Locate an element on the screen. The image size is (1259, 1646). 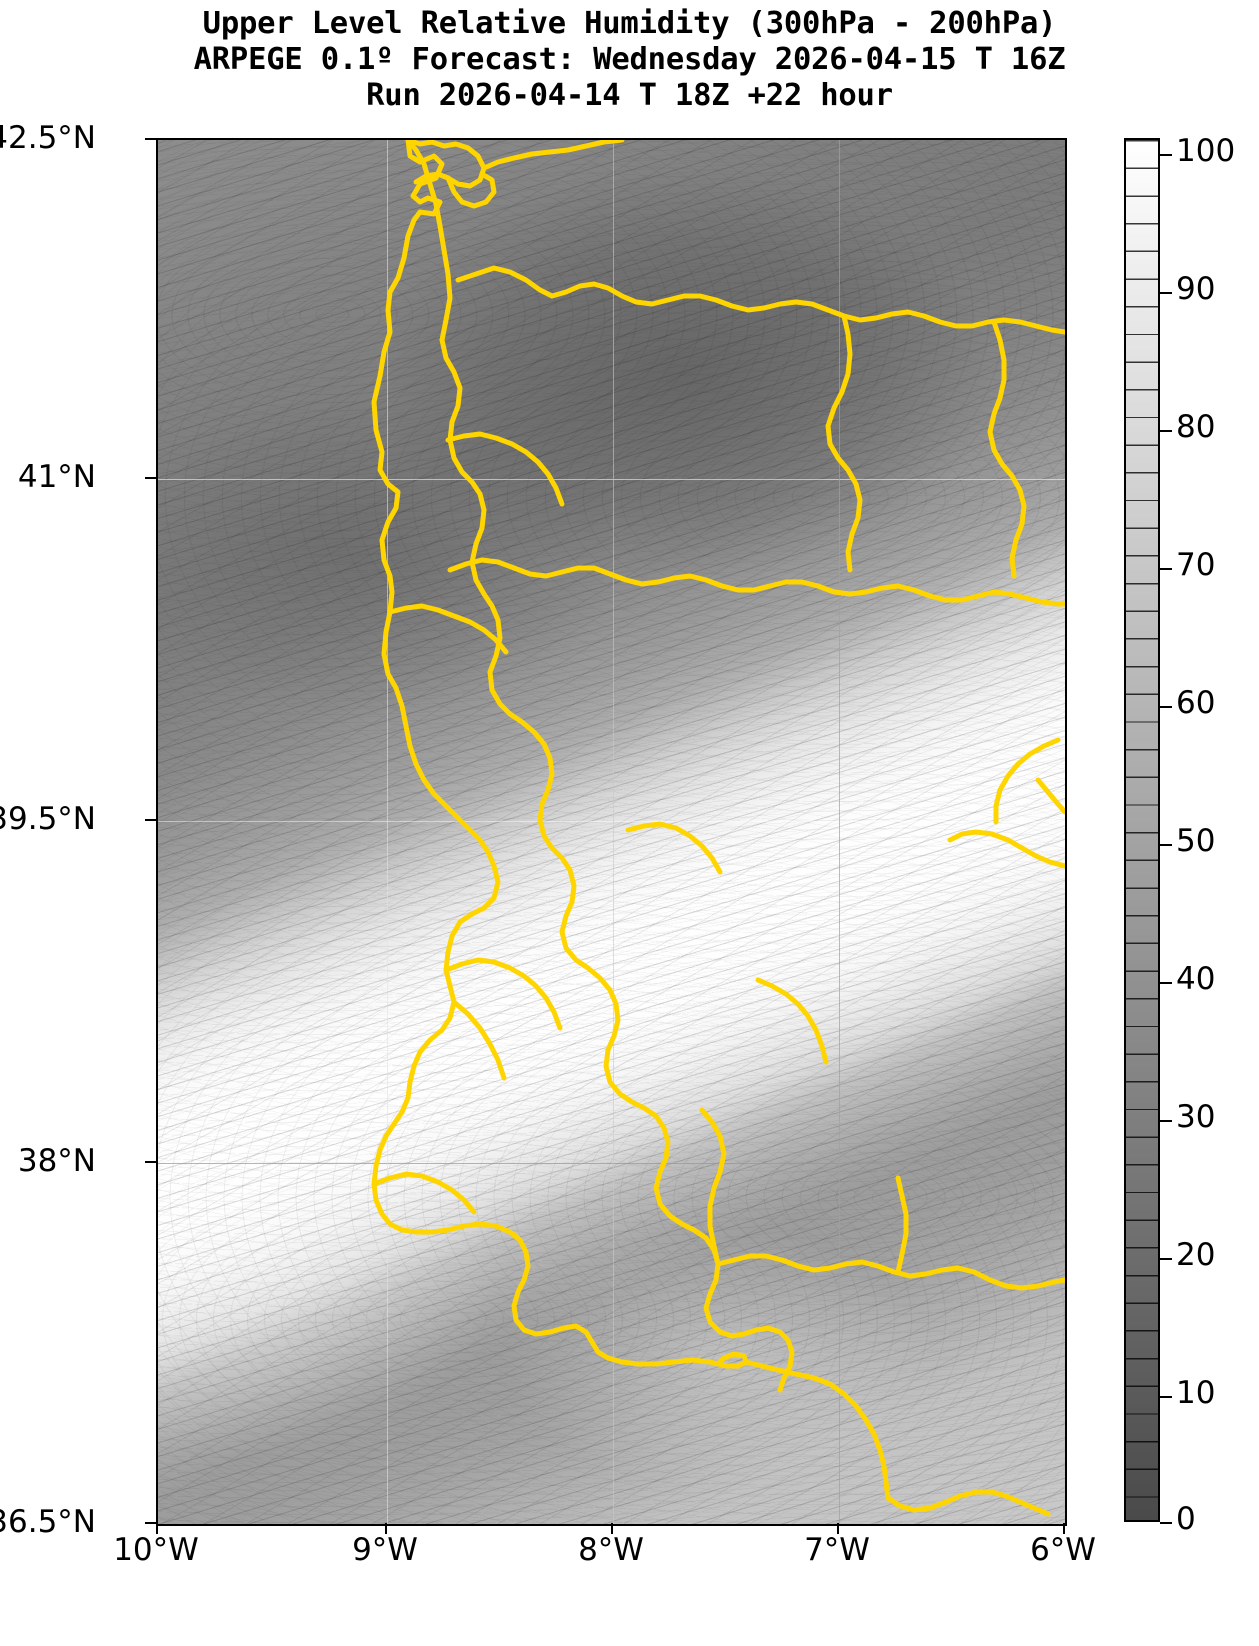
xtick-mark-6w is located at coordinates (1064, 1528).